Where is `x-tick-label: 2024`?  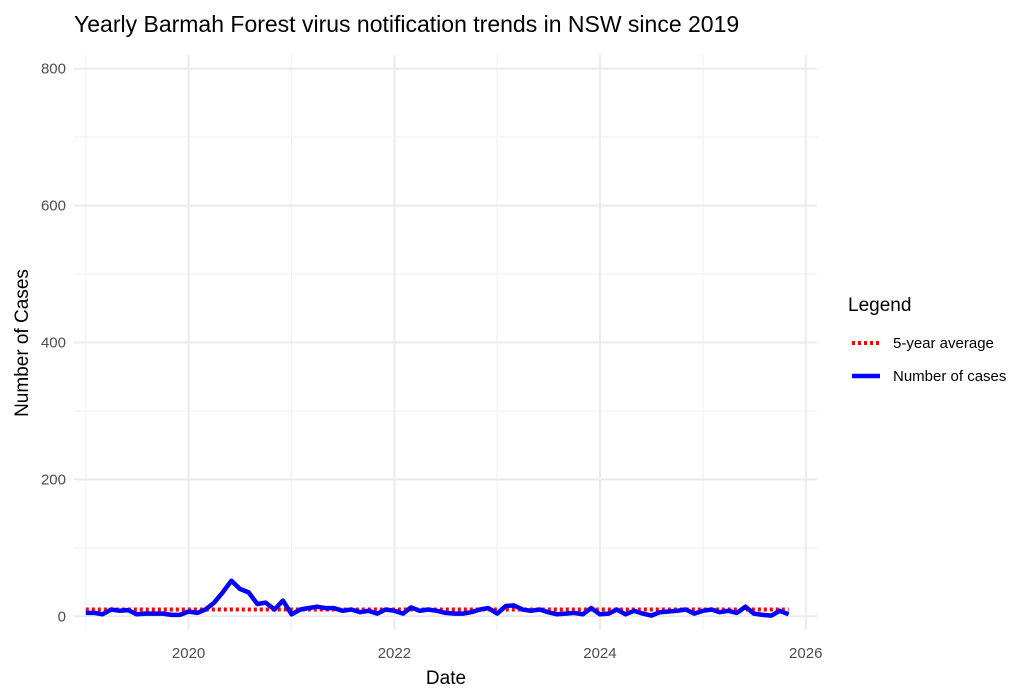
x-tick-label: 2024 is located at coordinates (599, 653).